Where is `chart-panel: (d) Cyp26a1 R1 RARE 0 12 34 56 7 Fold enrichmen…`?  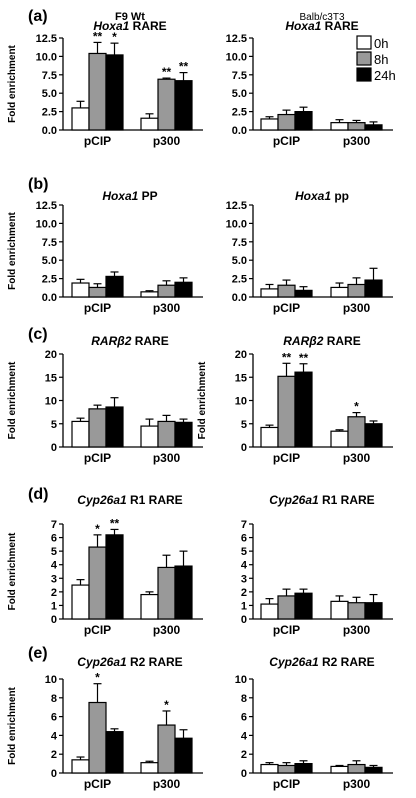 chart-panel: (d) Cyp26a1 R1 RARE 0 12 34 56 7 Fold enrichmen… is located at coordinates (105, 561).